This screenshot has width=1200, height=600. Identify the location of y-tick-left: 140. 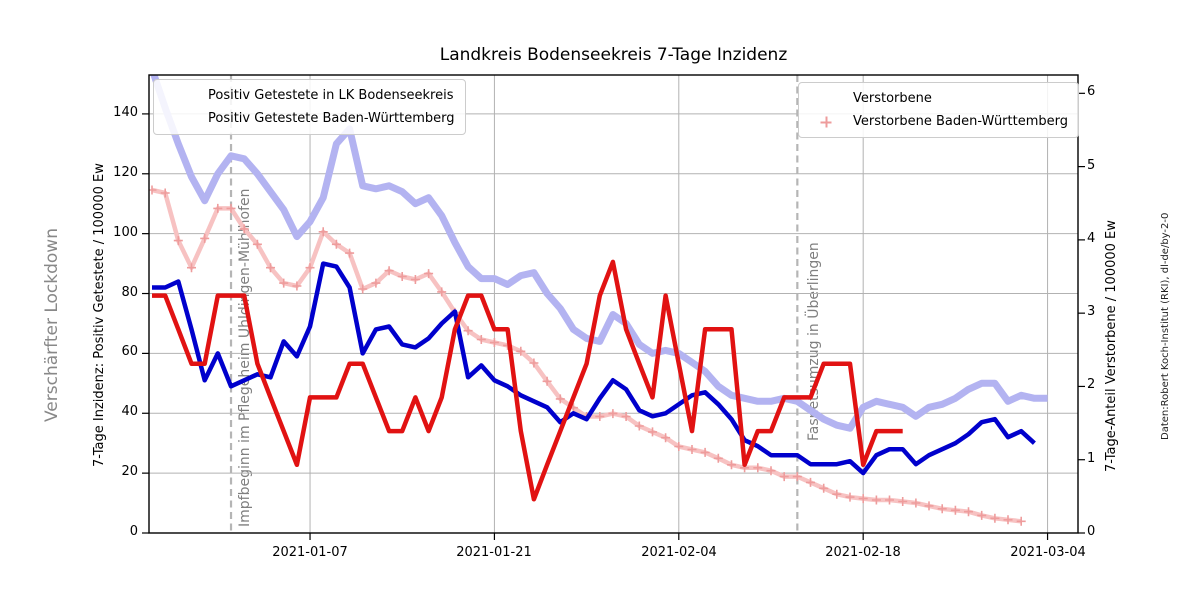
(125, 112).